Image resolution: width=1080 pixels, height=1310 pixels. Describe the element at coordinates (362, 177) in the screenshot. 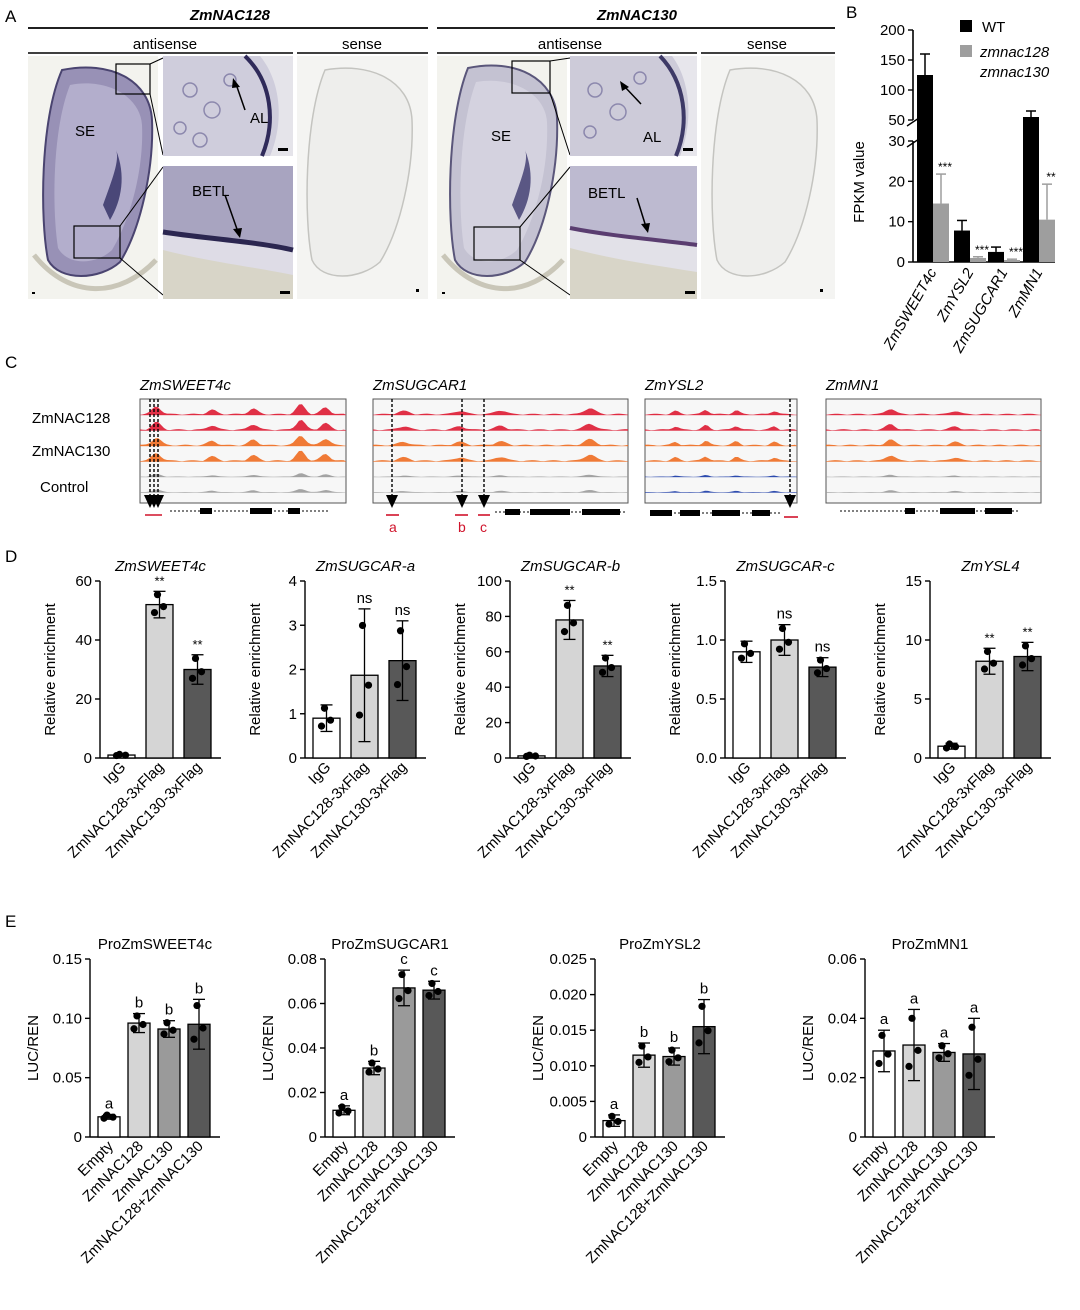

I see `micrograph-nac128-sense` at that location.